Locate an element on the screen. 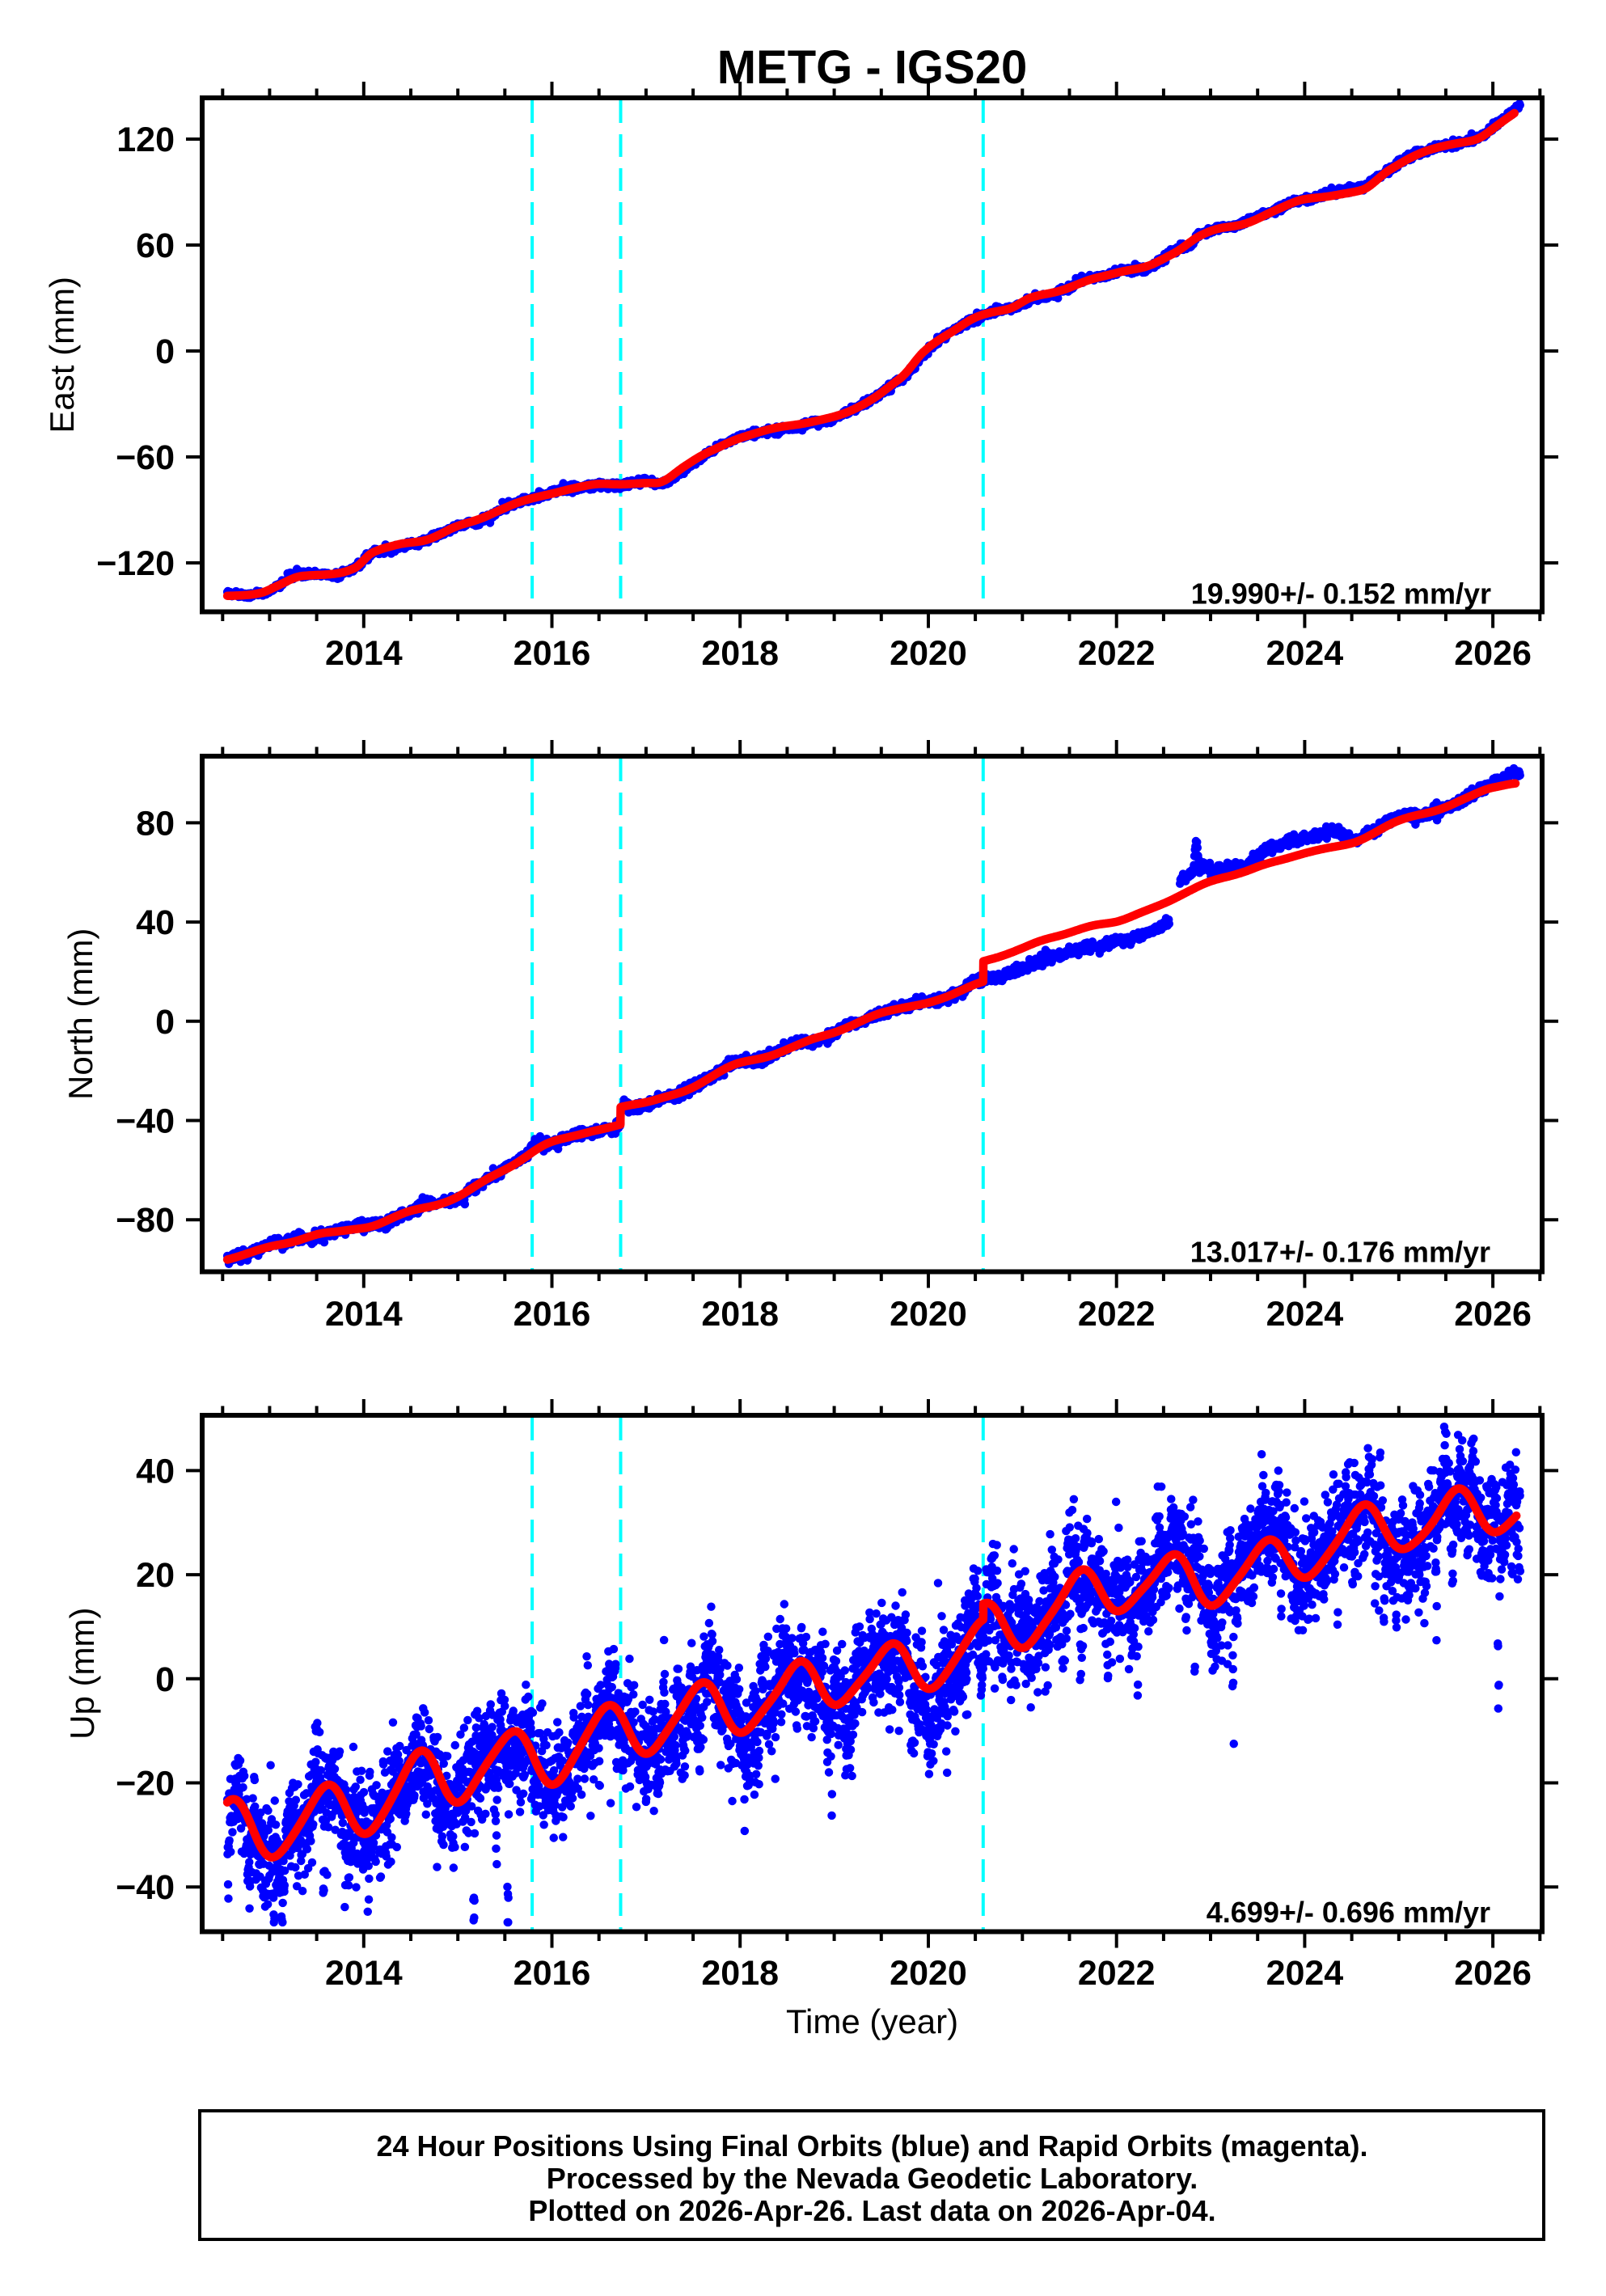 Image resolution: width=1606 pixels, height=2296 pixels. svg-text: Time (year) is located at coordinates (872, 2021).